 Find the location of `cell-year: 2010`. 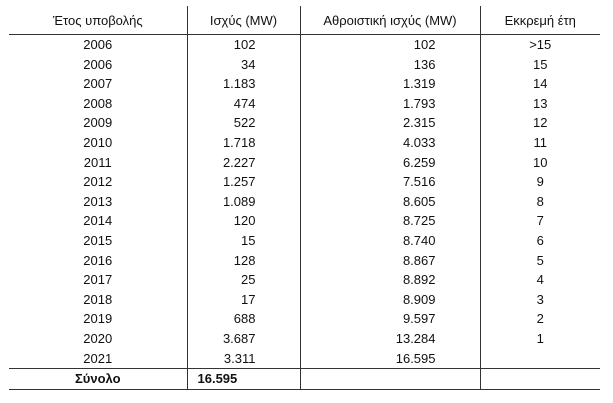

cell-year: 2010 is located at coordinates (98, 142).